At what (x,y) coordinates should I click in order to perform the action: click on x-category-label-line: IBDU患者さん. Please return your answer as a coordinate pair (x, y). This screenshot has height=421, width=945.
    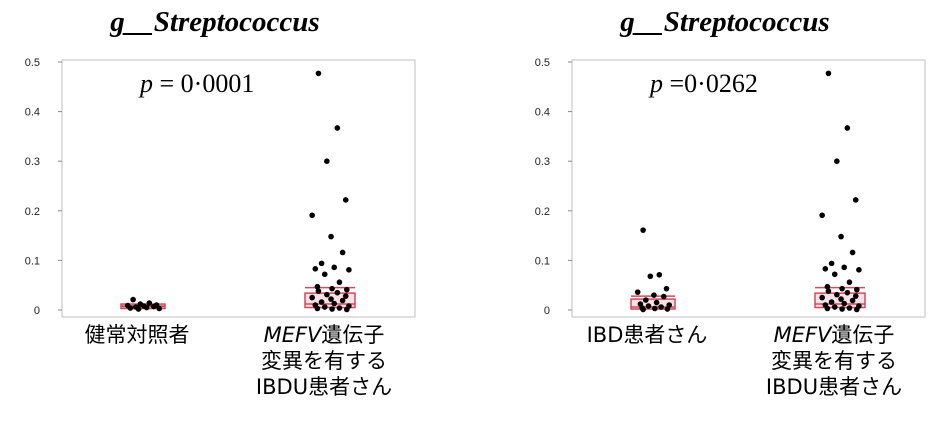
    Looking at the image, I should click on (834, 387).